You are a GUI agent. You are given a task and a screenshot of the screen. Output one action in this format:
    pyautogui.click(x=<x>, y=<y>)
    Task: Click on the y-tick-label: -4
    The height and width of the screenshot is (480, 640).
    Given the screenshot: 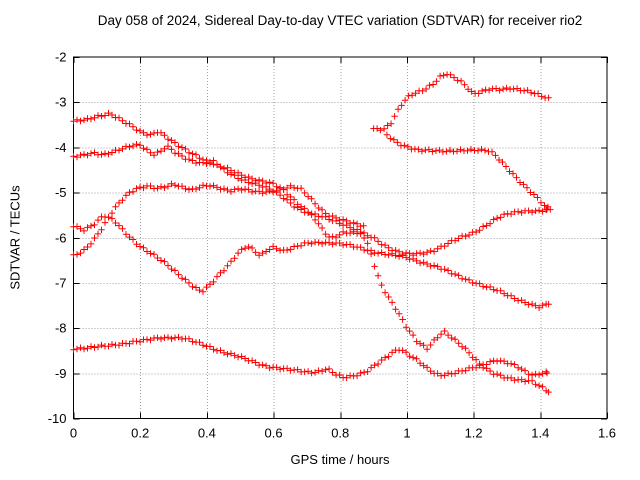 What is the action you would take?
    pyautogui.click(x=61, y=147)
    